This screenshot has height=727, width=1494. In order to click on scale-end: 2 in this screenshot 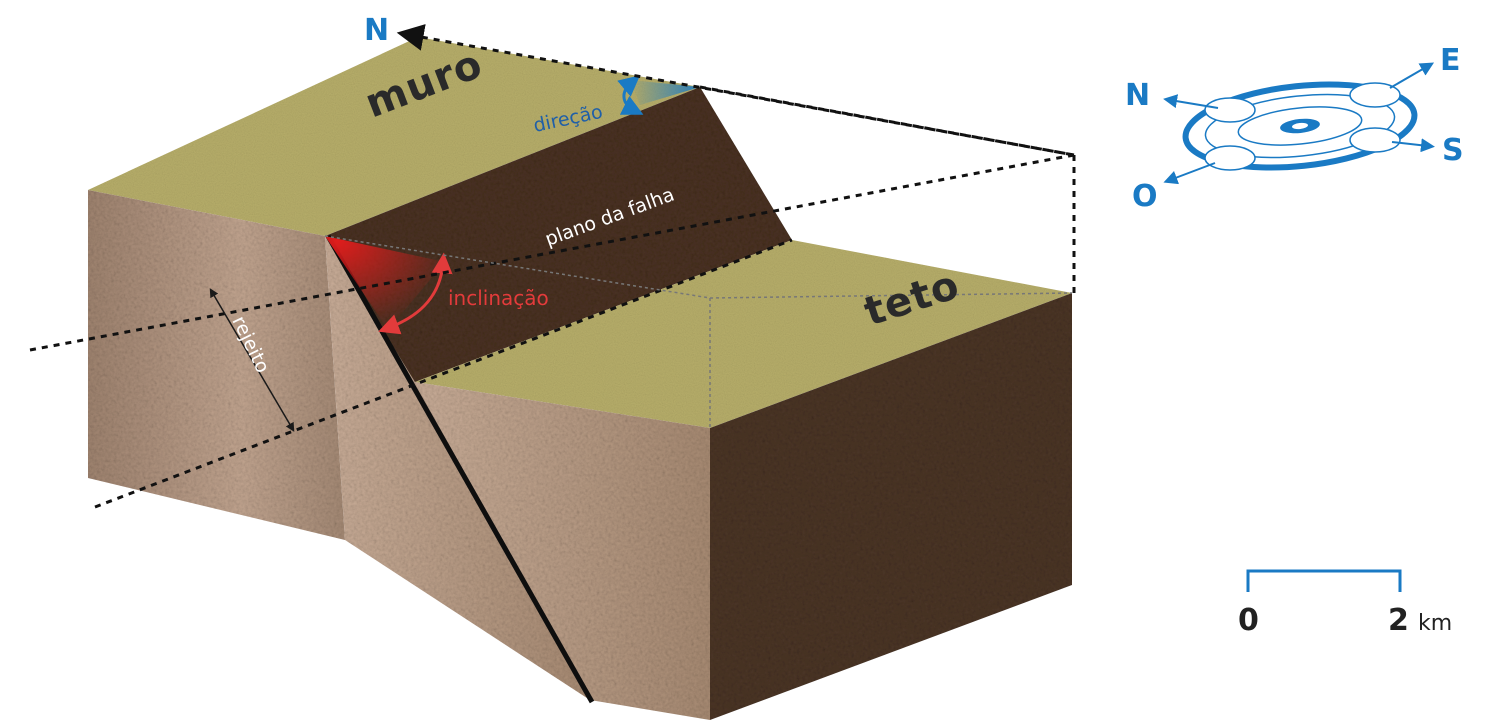, I will do `click(1398, 620)`.